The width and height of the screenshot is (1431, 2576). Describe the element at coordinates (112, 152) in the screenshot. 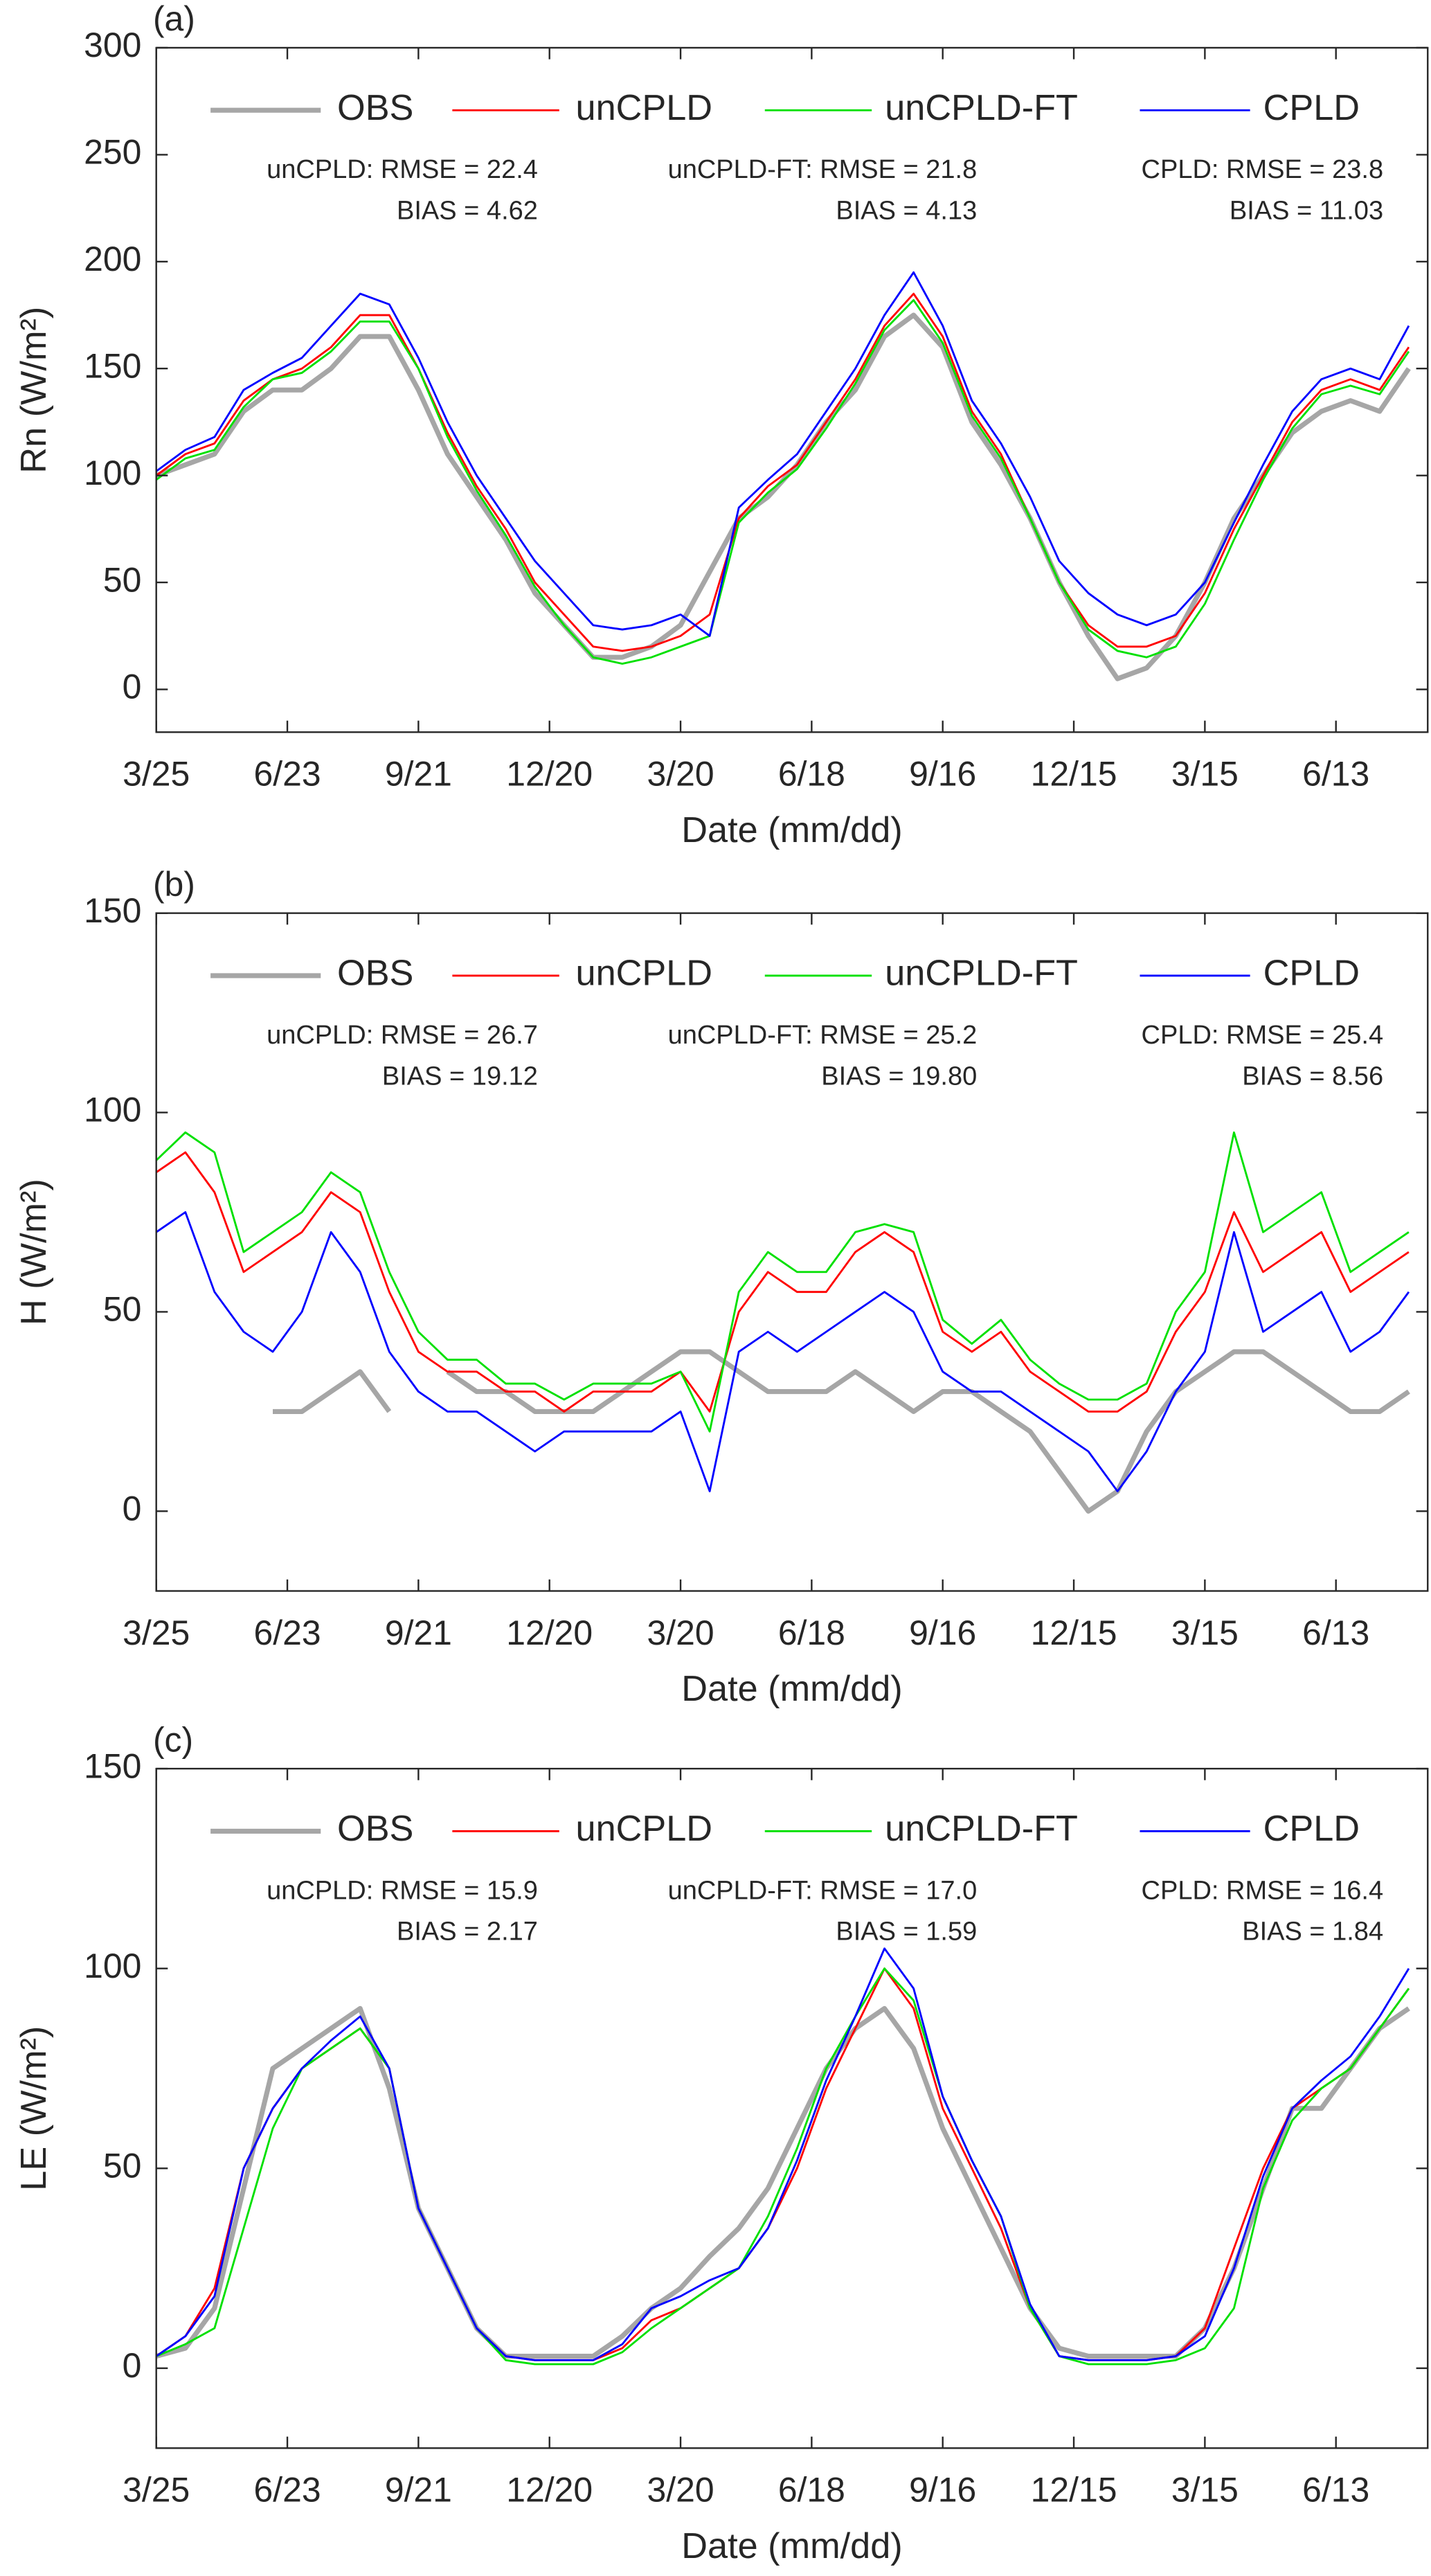

I see `y-tick-label: 250` at that location.